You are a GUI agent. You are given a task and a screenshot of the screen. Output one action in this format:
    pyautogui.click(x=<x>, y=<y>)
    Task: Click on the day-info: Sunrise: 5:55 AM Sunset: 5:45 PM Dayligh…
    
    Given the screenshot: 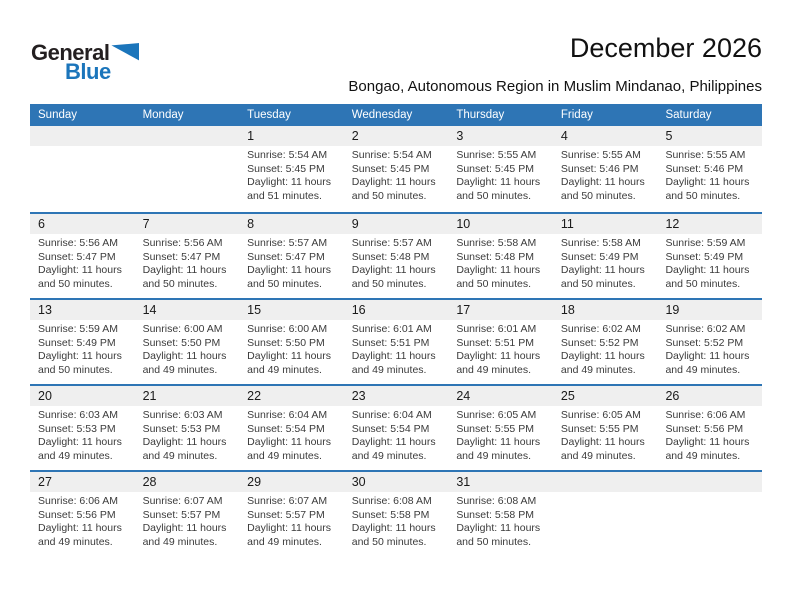 What is the action you would take?
    pyautogui.click(x=500, y=174)
    